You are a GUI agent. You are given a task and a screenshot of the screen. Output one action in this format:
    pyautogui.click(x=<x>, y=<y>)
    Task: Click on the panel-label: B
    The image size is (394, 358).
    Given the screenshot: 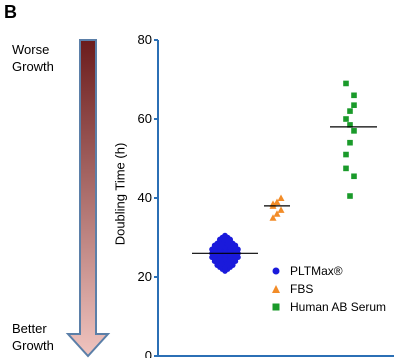 What is the action you would take?
    pyautogui.click(x=10, y=12)
    